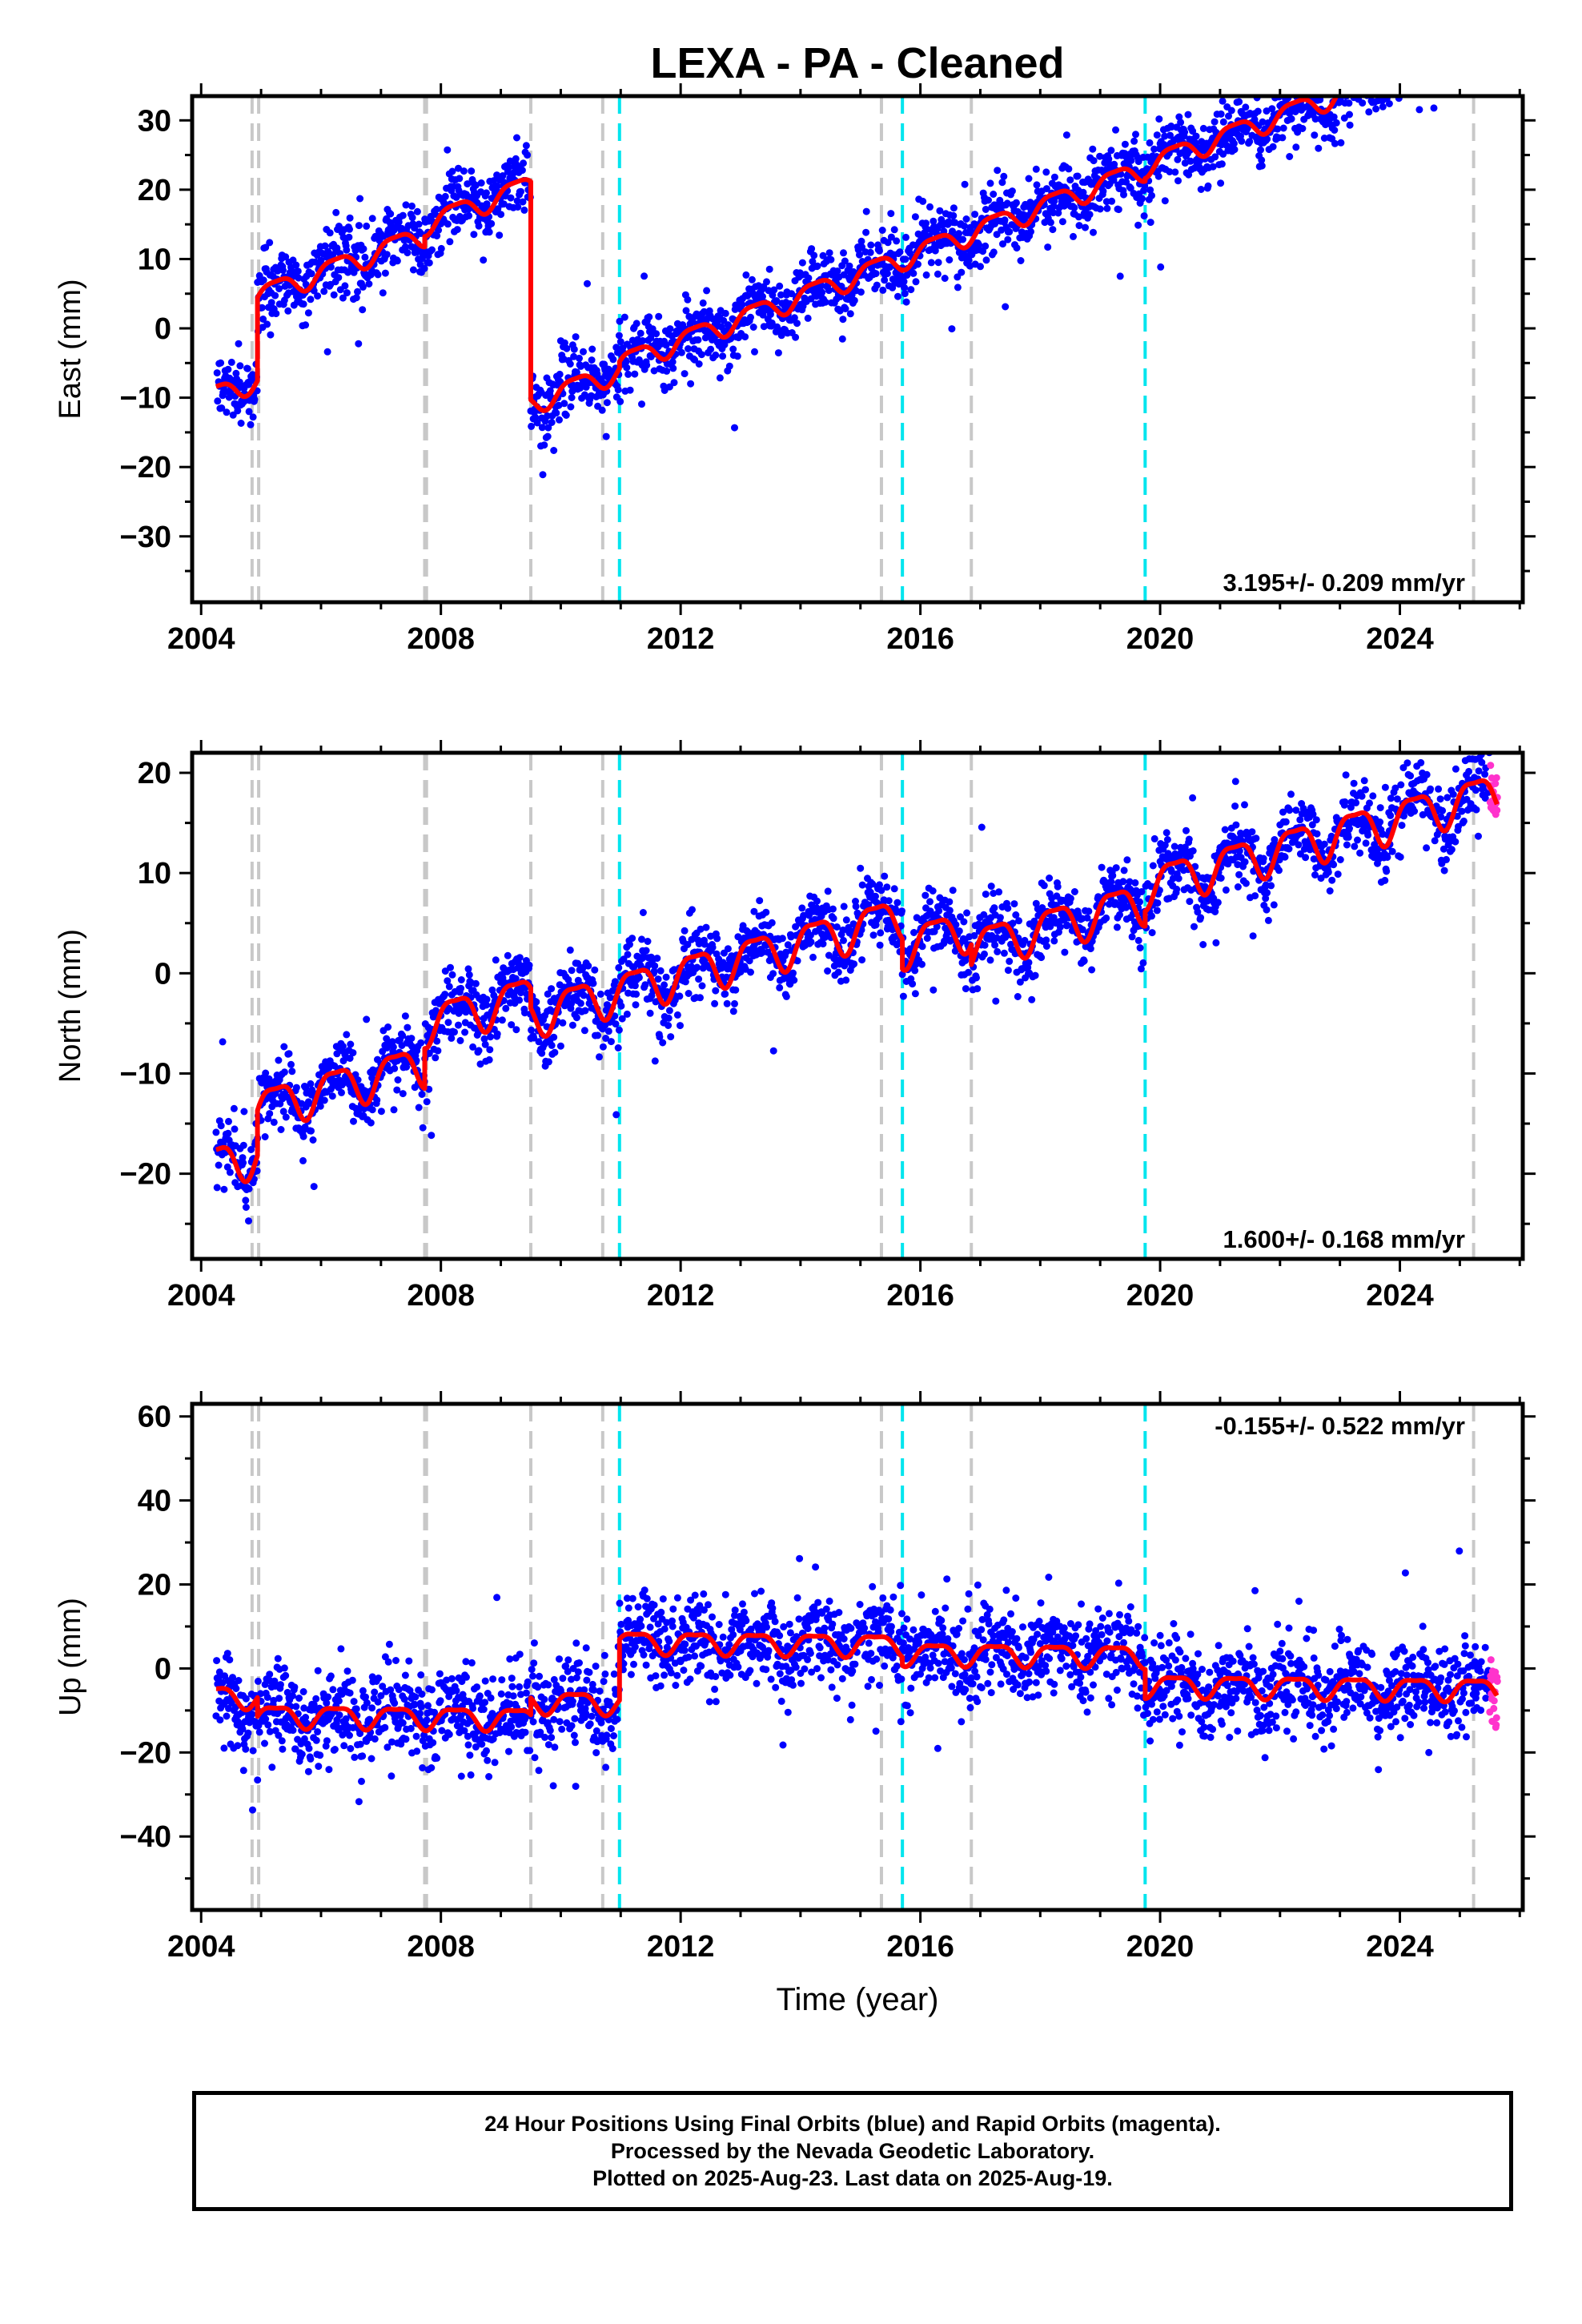 The image size is (1582, 2324). I want to click on y-tick-label: −40, so click(145, 1837).